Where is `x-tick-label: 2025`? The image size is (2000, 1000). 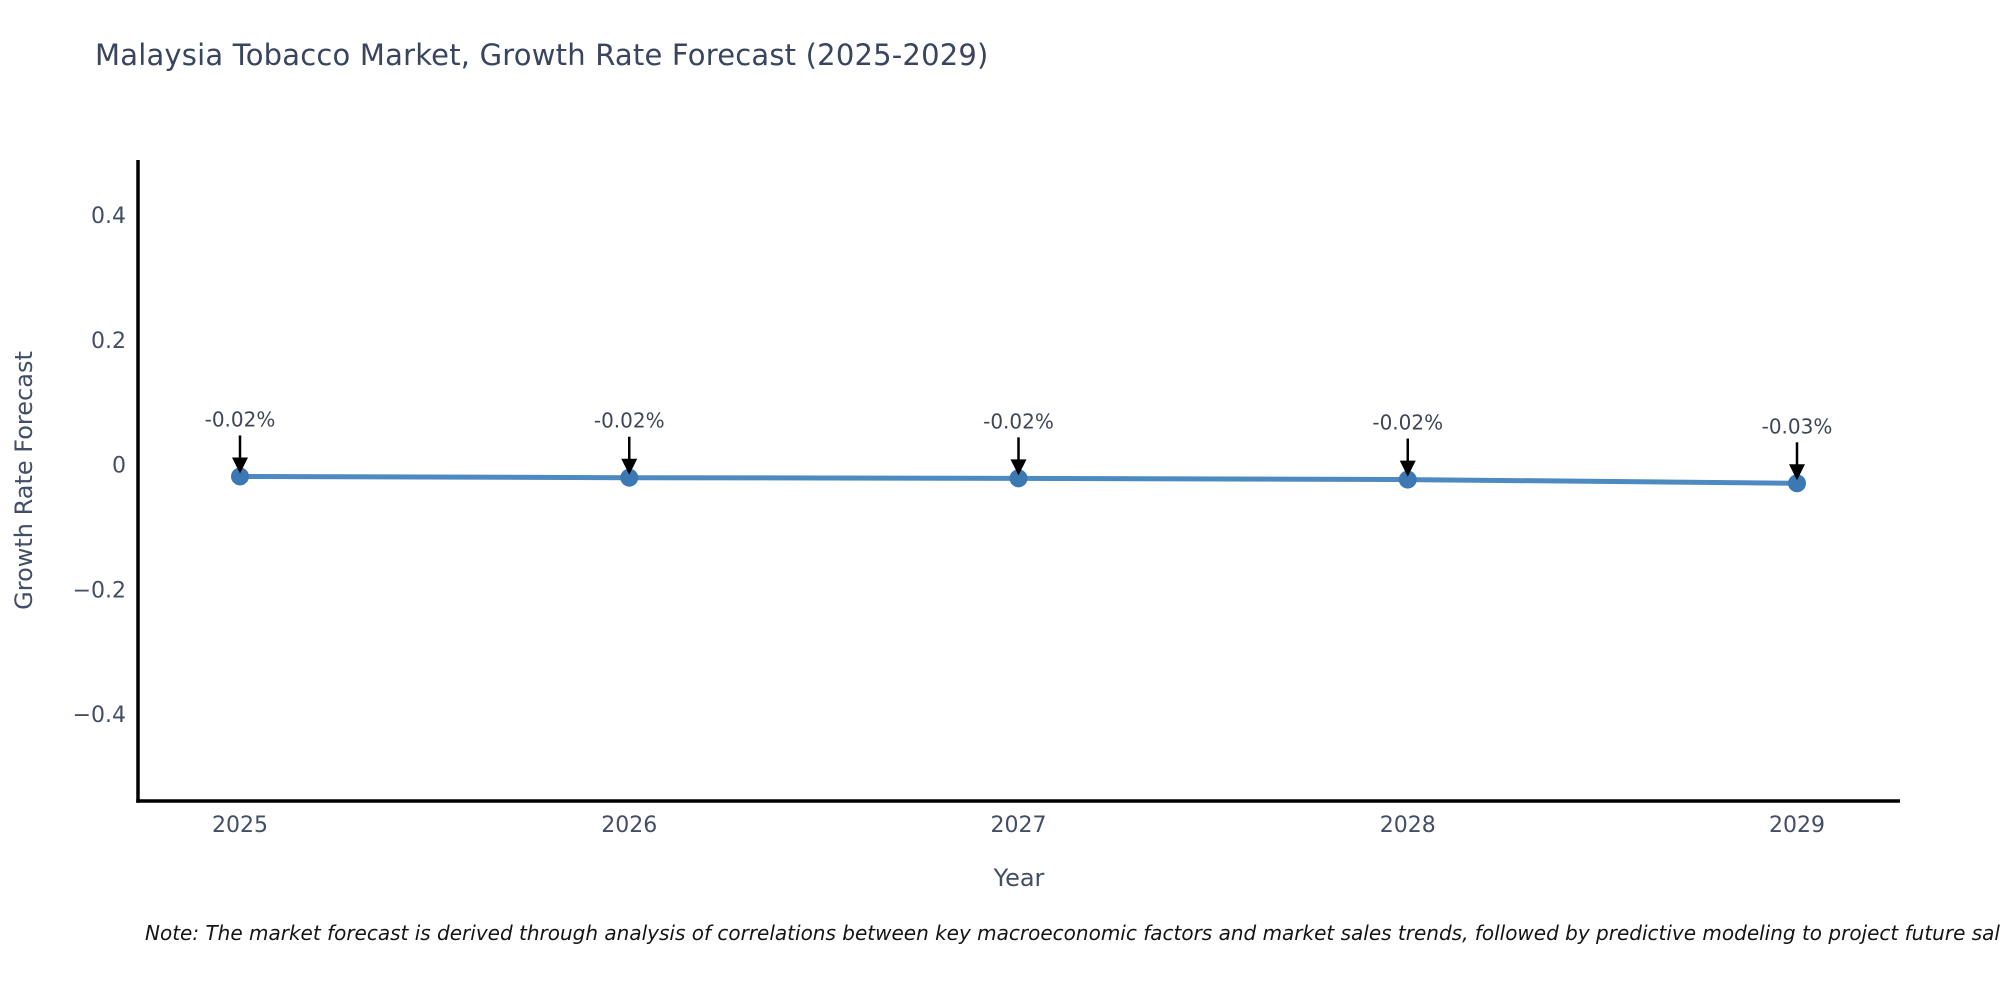 x-tick-label: 2025 is located at coordinates (240, 825).